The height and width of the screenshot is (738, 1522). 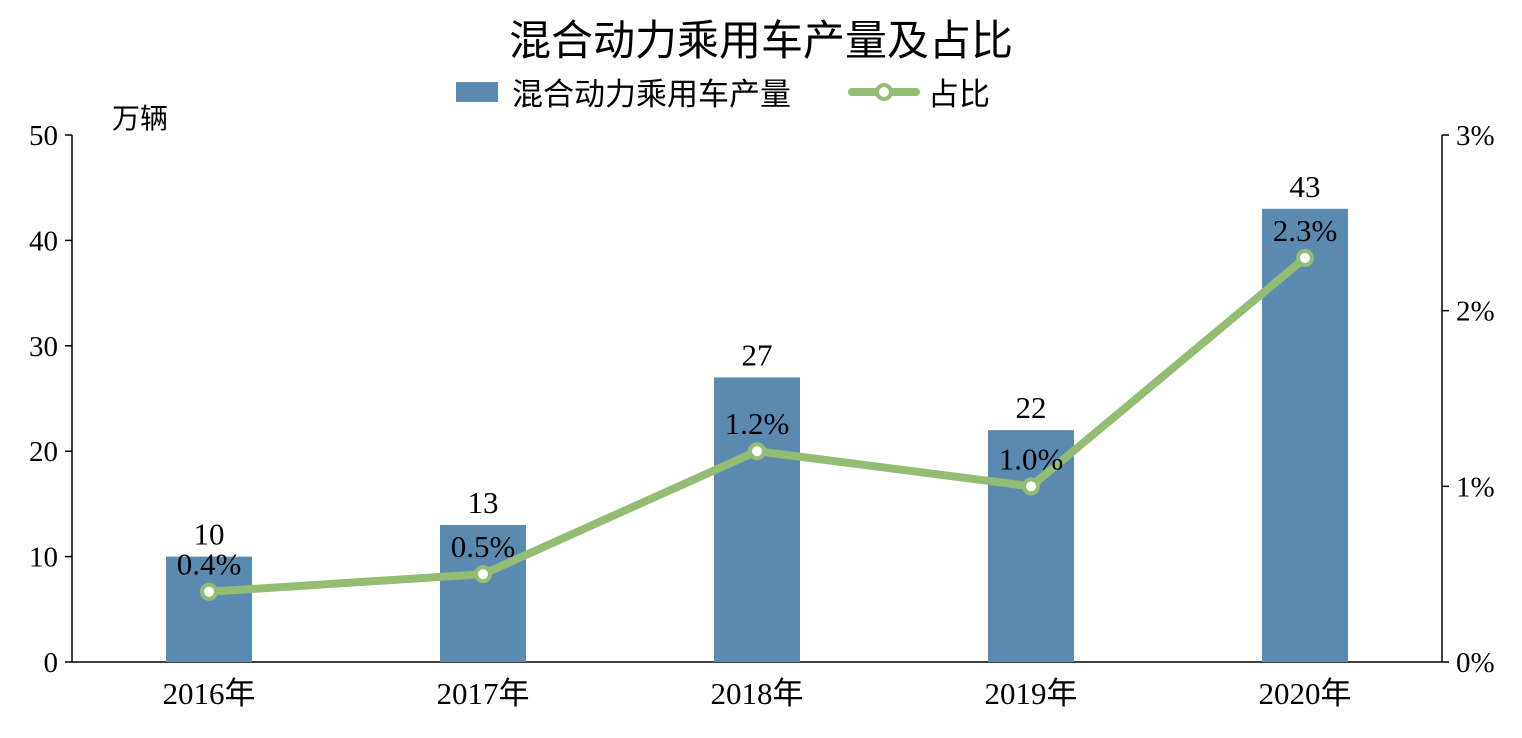 I want to click on line-value-label: 0.4%, so click(x=209, y=564).